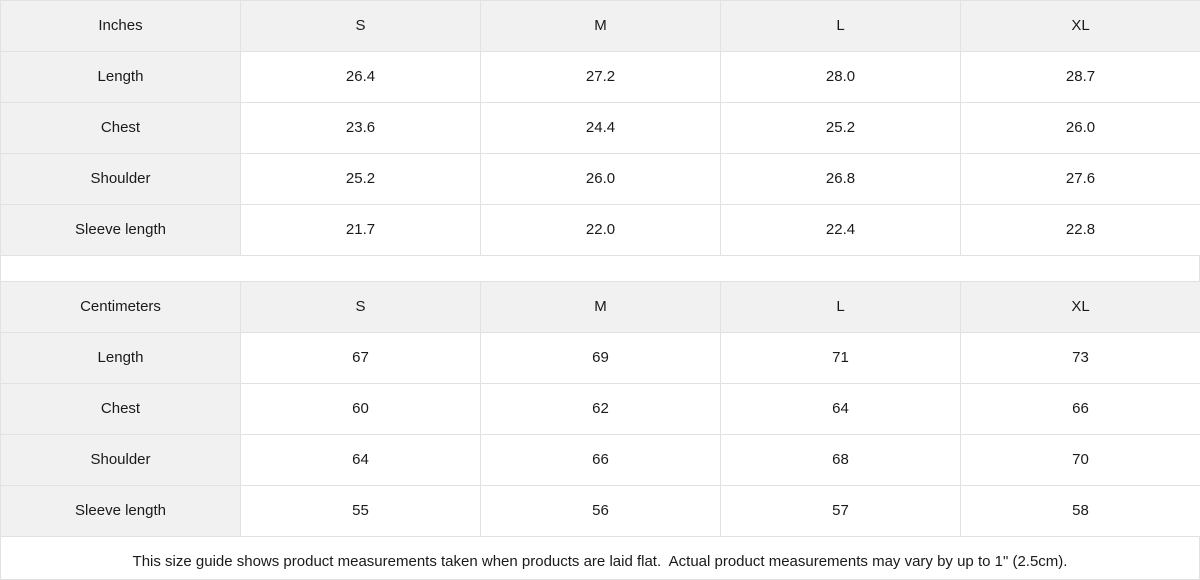 The image size is (1200, 580). What do you see at coordinates (840, 358) in the screenshot?
I see `cell-length-l: 71` at bounding box center [840, 358].